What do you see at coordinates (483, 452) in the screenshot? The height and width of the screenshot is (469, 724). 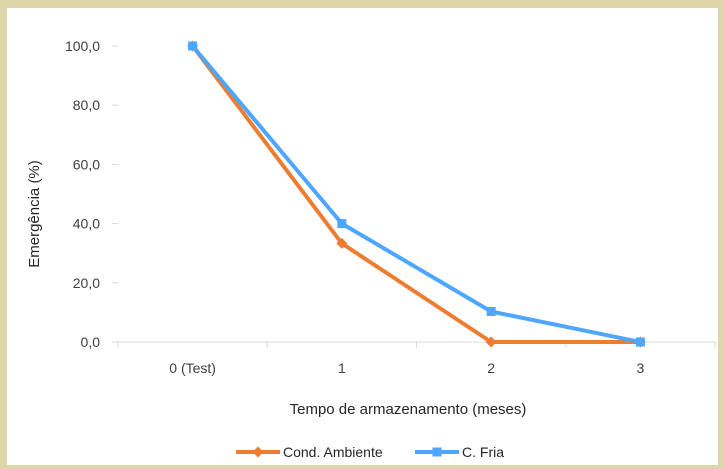 I see `legend-label-1: C. Fria` at bounding box center [483, 452].